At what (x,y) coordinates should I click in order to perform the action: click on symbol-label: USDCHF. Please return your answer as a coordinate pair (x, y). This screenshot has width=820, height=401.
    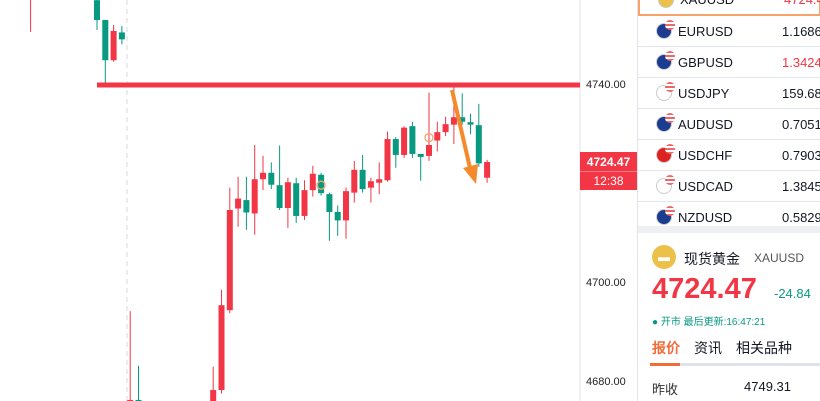
    Looking at the image, I should click on (705, 155).